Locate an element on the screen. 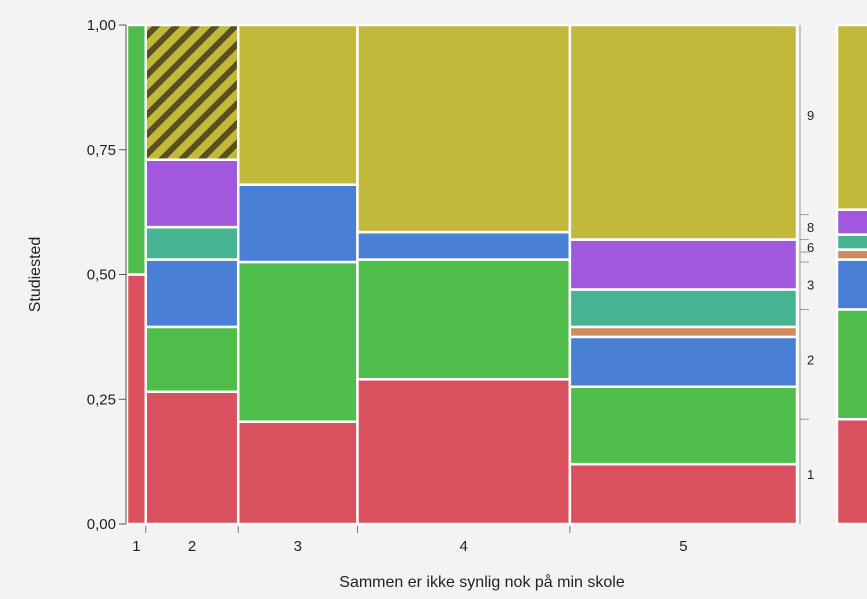 The width and height of the screenshot is (867, 599). right-axis-label: 1 is located at coordinates (810, 474).